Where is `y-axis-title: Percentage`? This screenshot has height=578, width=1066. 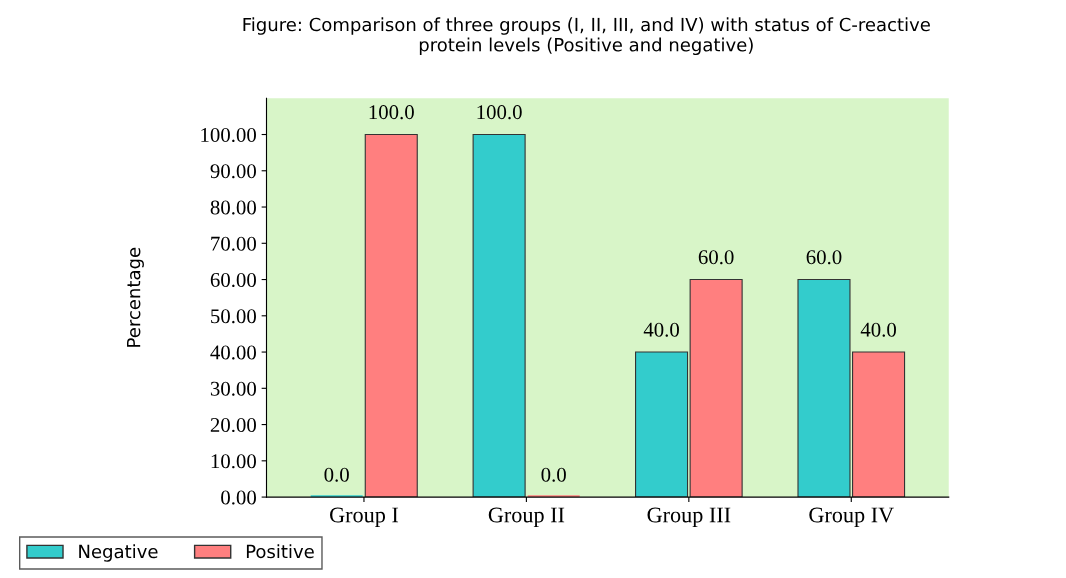
y-axis-title: Percentage is located at coordinates (135, 297).